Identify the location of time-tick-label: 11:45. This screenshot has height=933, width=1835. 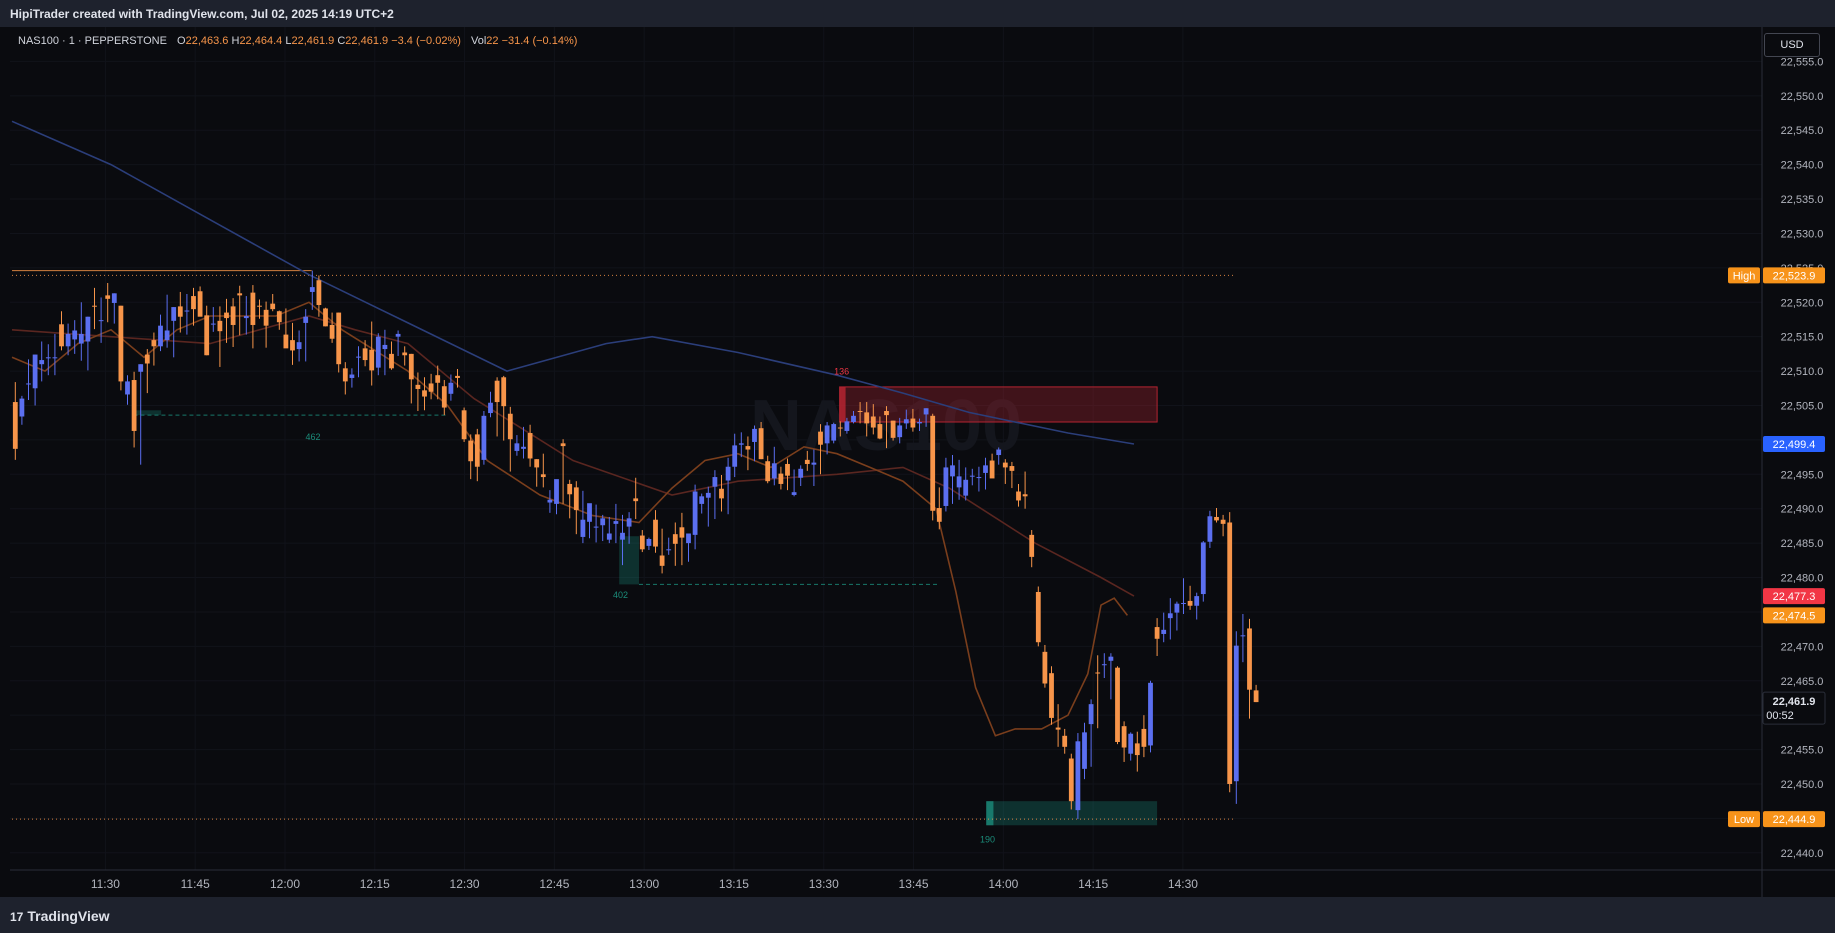
(195, 884).